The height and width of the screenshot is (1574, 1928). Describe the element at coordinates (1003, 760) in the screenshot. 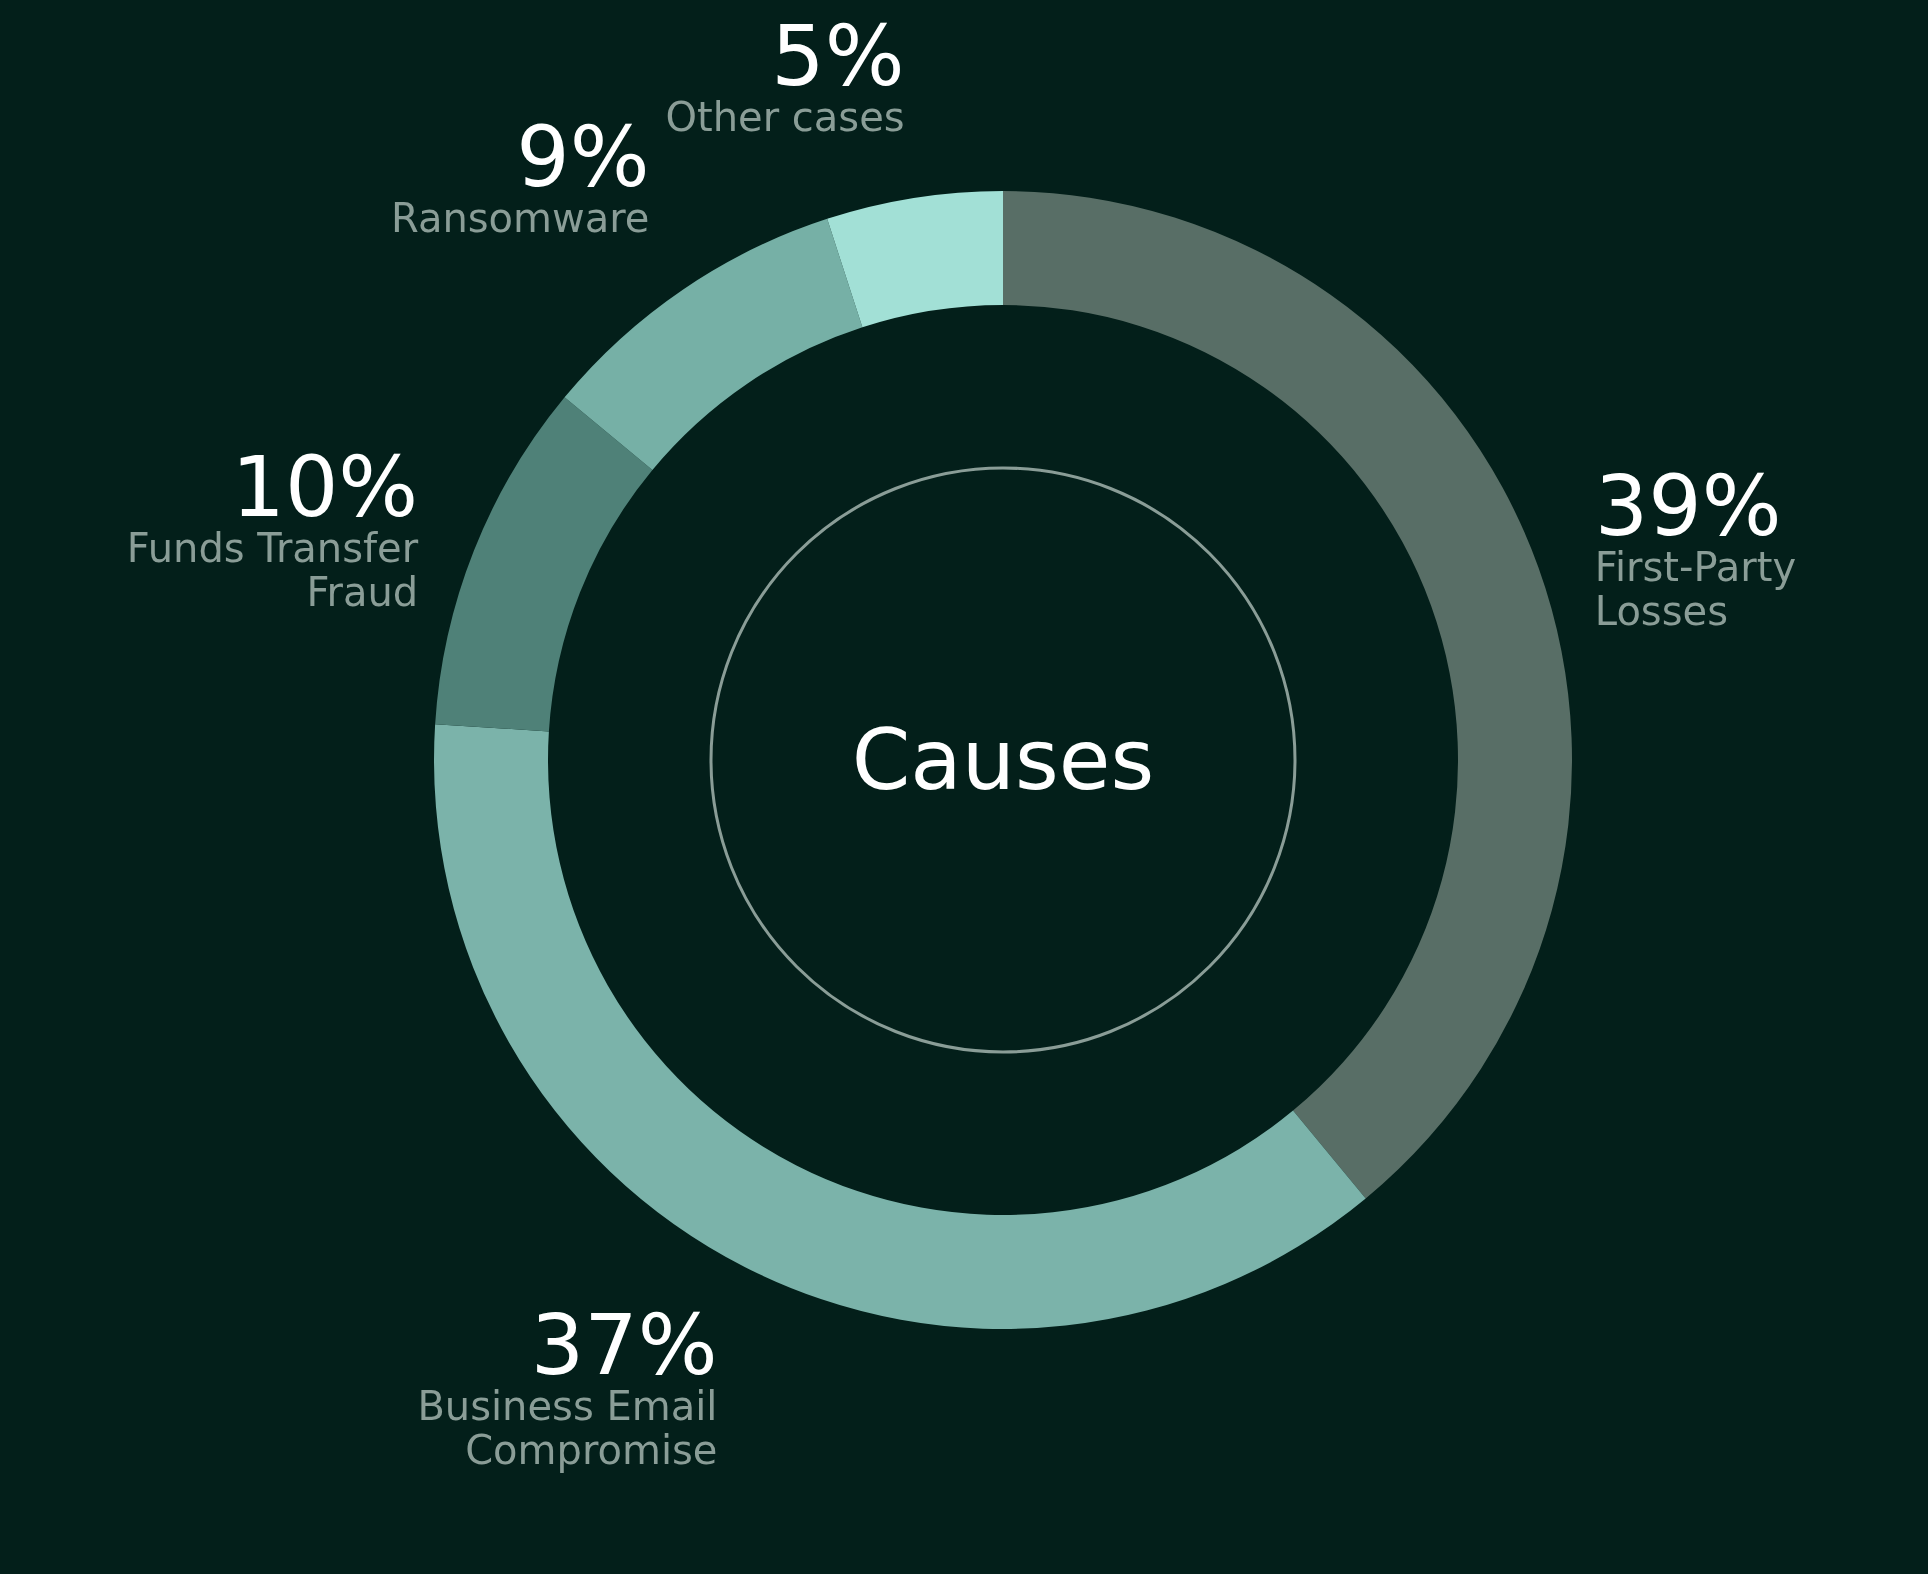

I see `text: Causes` at that location.